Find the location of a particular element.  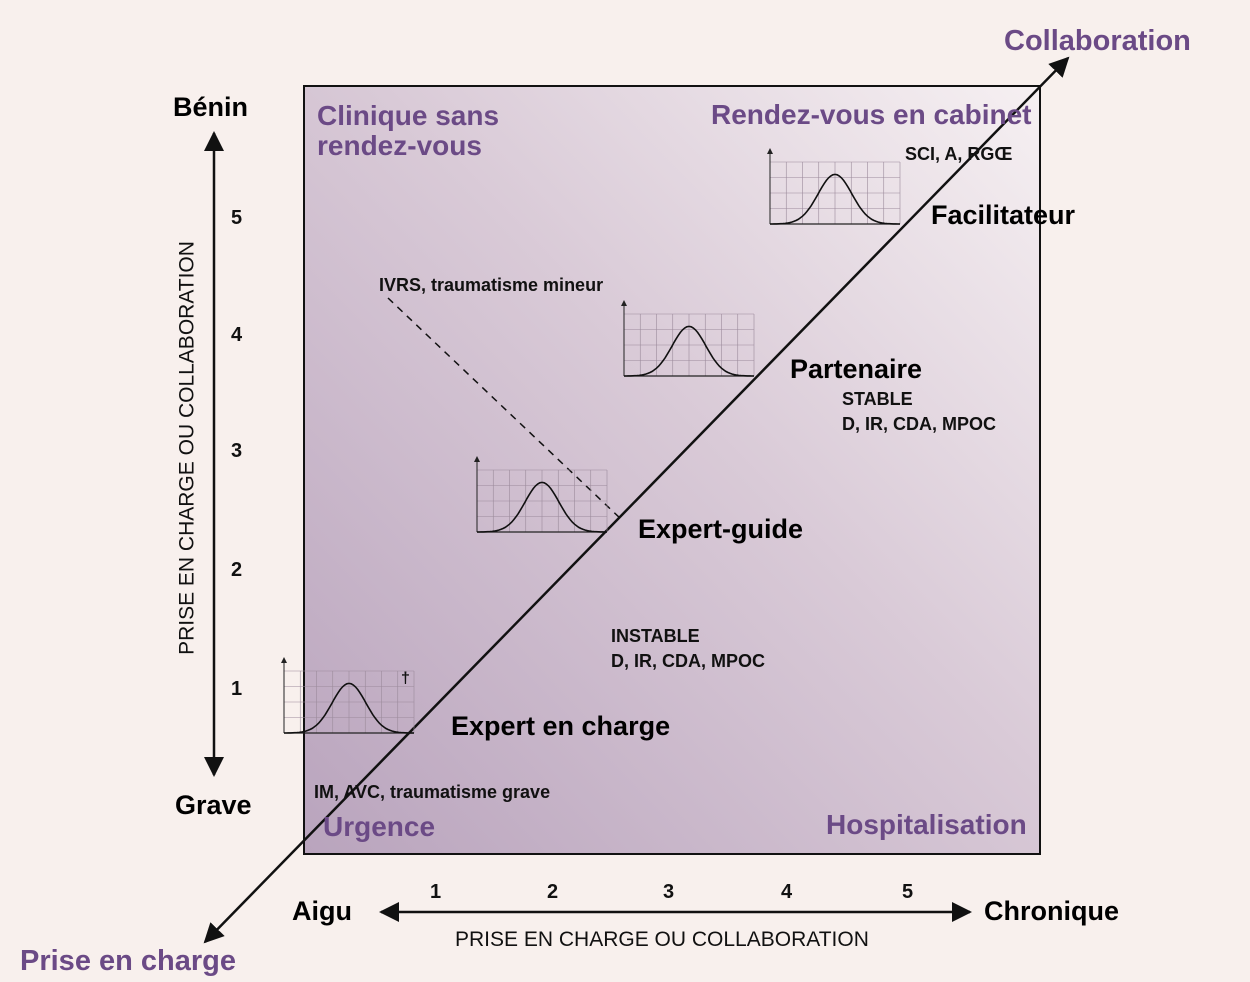

corner-bottom-left-label: Urgence is located at coordinates (379, 826).